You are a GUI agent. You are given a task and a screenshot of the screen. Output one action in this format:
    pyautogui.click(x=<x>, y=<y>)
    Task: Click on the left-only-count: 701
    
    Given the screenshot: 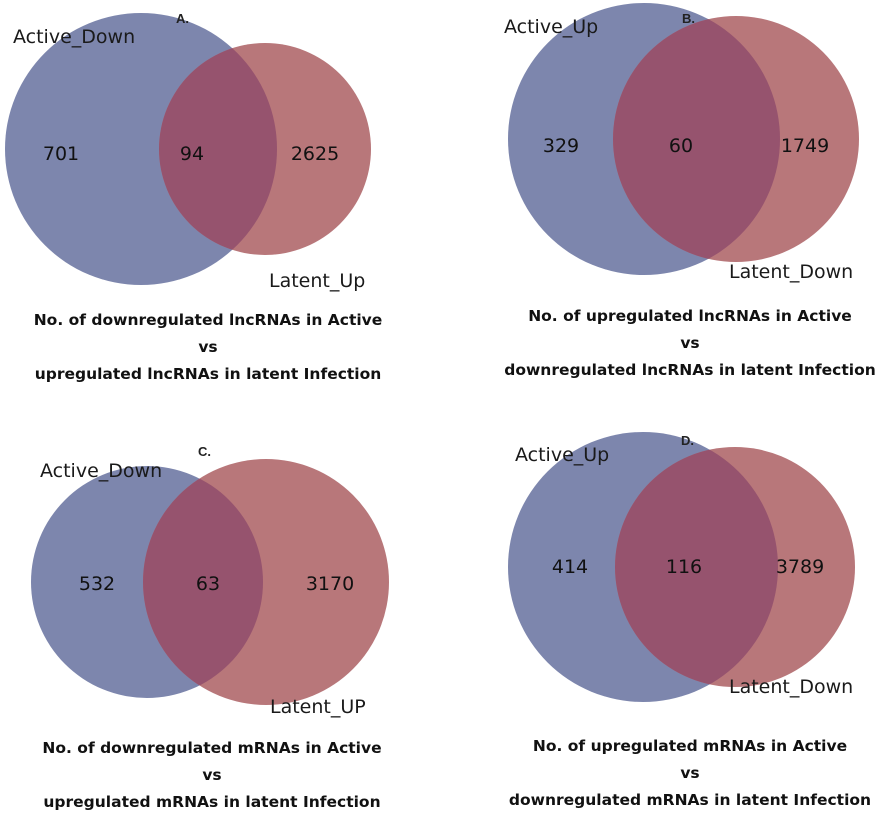 What is the action you would take?
    pyautogui.click(x=61, y=154)
    